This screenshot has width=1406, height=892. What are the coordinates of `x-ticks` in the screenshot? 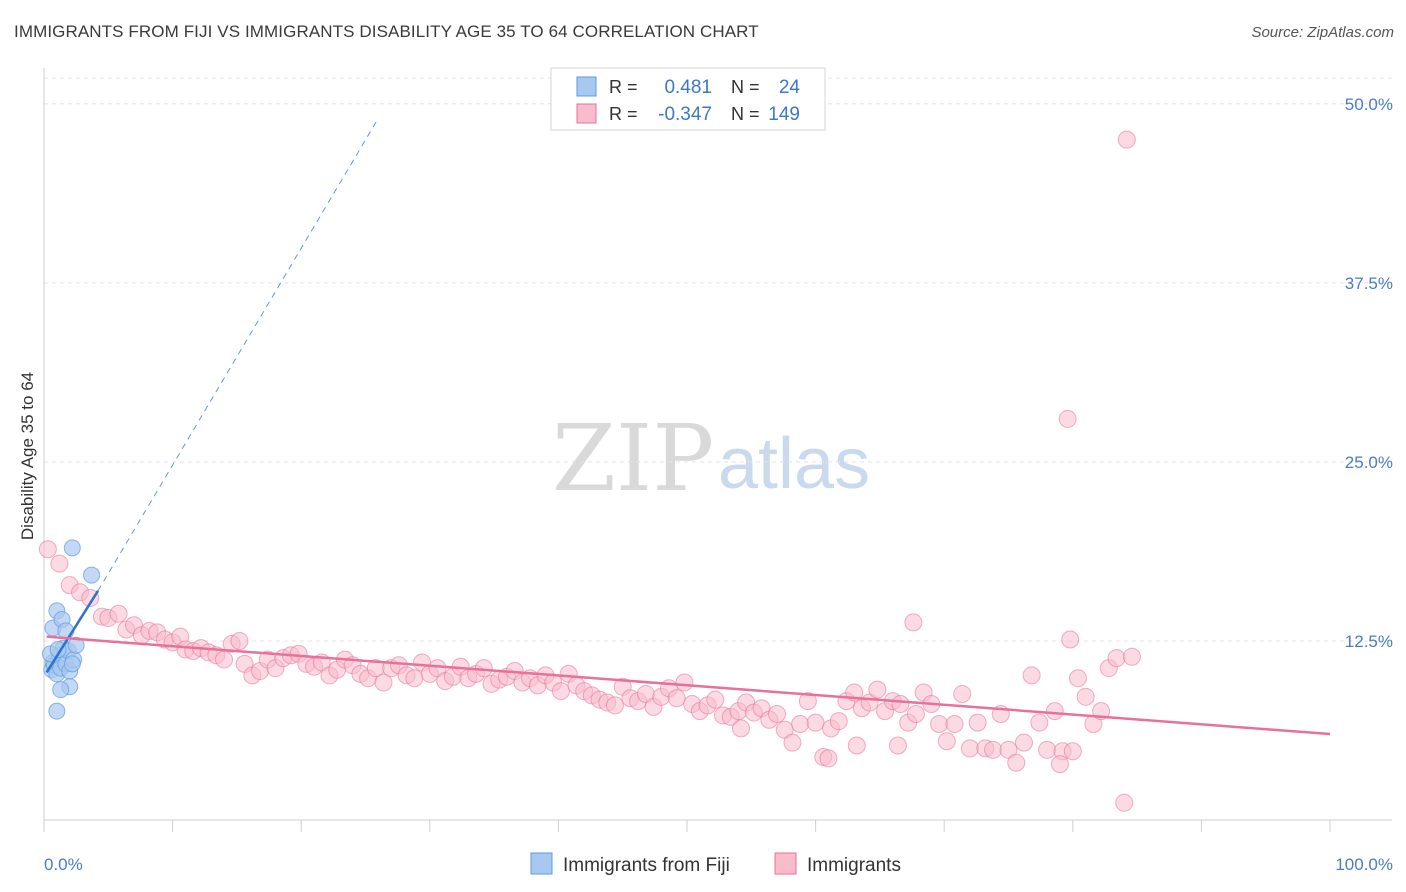 It's located at (687, 826).